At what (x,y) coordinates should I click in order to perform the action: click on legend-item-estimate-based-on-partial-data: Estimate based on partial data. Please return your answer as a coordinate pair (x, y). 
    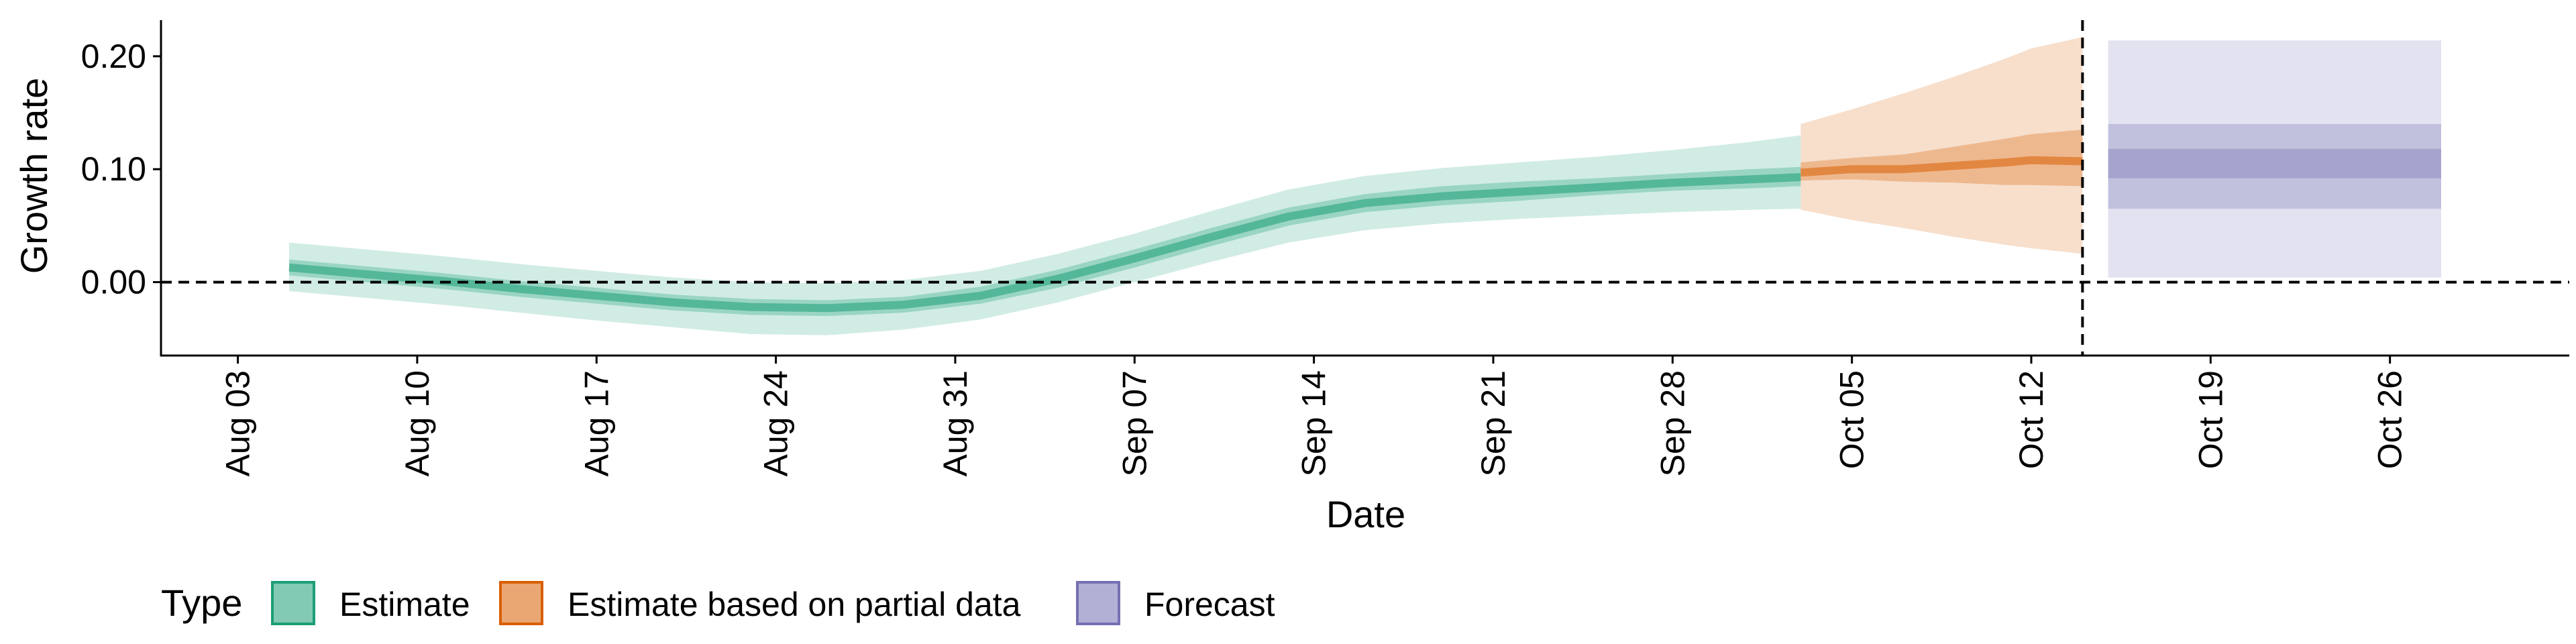
    Looking at the image, I should click on (760, 603).